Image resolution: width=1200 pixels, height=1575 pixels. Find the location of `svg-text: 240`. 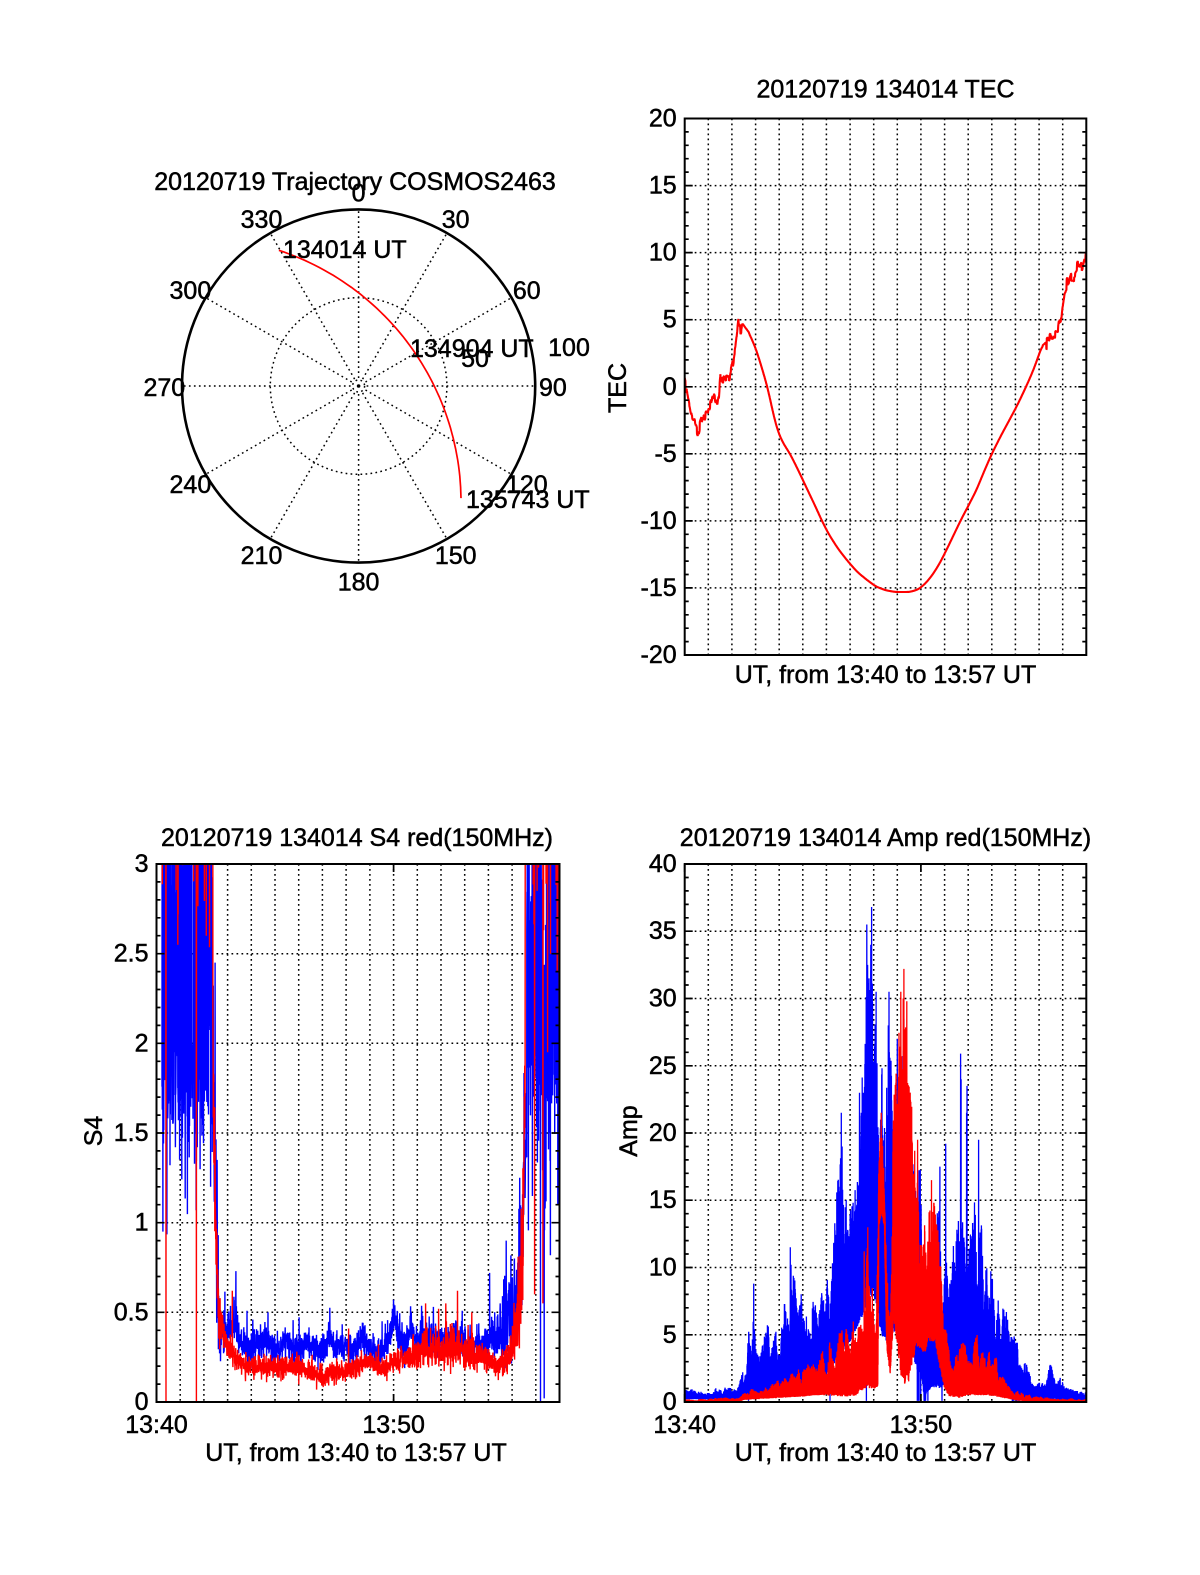

svg-text: 240 is located at coordinates (191, 485).